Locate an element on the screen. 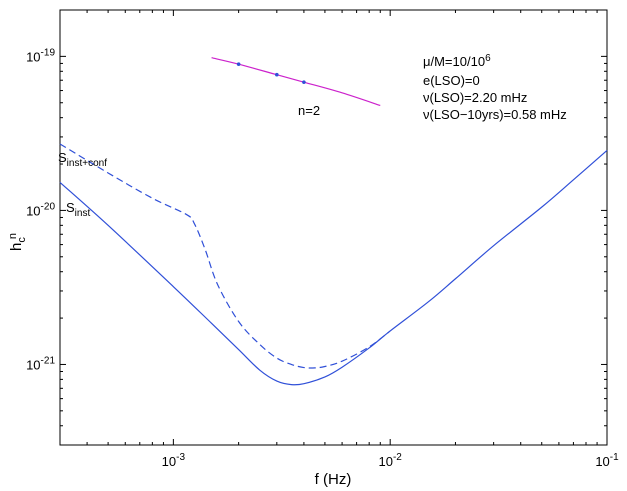  x-tick-label: 10⁻² is located at coordinates (390, 460).